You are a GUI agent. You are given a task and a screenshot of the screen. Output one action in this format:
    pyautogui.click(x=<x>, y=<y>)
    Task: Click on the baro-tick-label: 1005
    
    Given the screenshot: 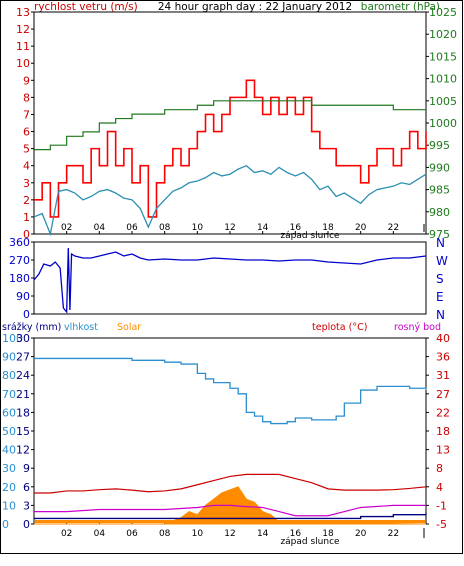 What is the action you would take?
    pyautogui.click(x=443, y=101)
    